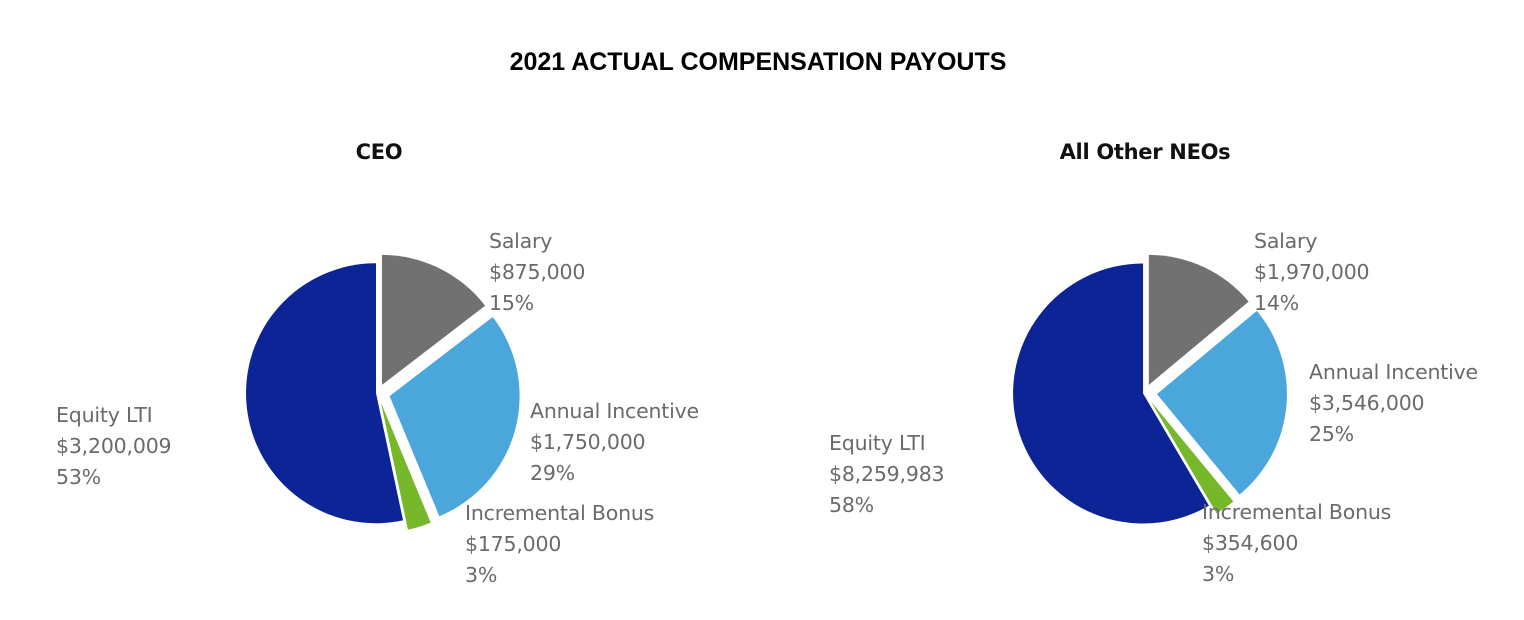 The width and height of the screenshot is (1524, 620). What do you see at coordinates (325, 393) in the screenshot?
I see `ceo-slice-equity-lti` at bounding box center [325, 393].